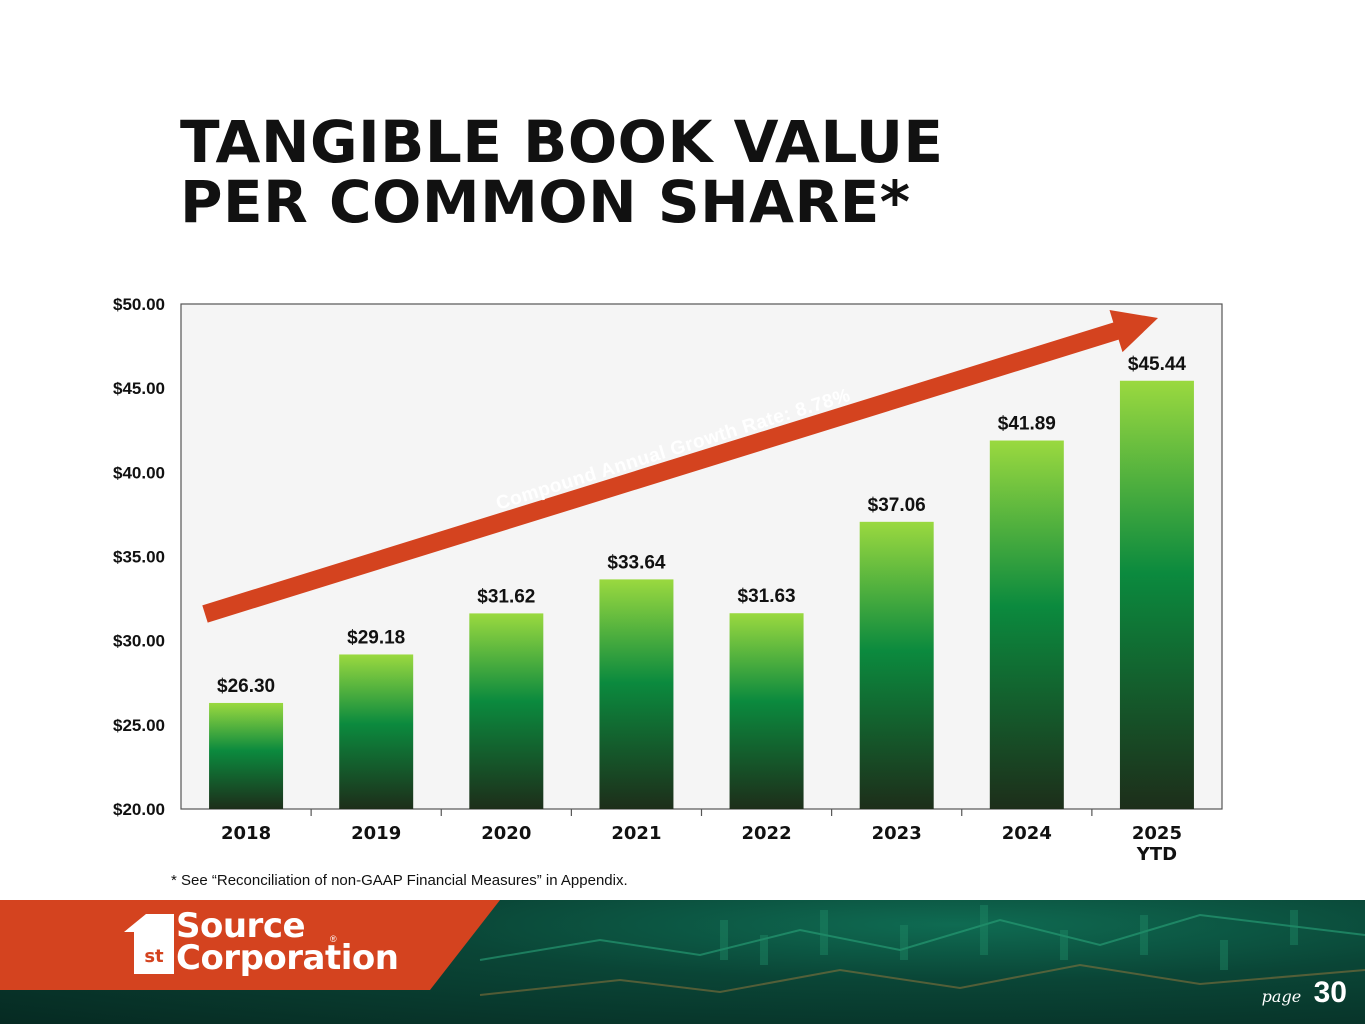 This screenshot has height=1024, width=1365. What do you see at coordinates (246, 686) in the screenshot?
I see `bar-value-label: $26.30` at bounding box center [246, 686].